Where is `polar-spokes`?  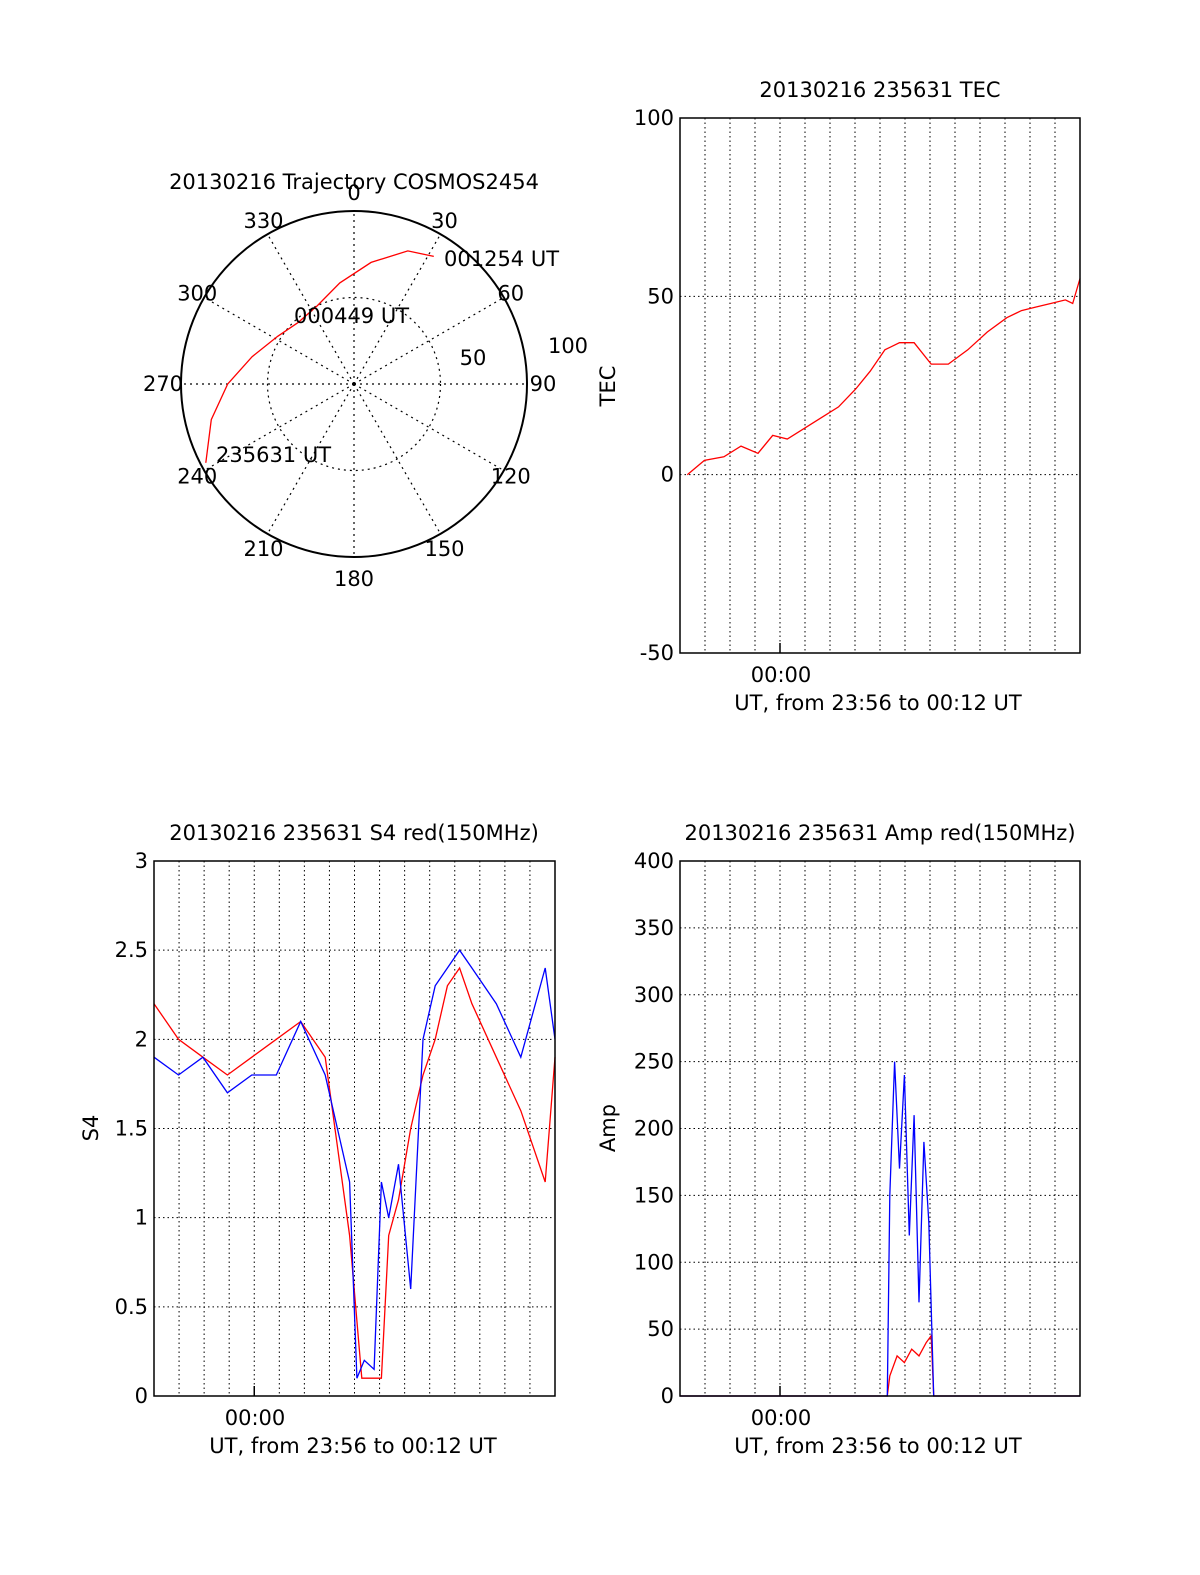
polar-spokes is located at coordinates (354, 384).